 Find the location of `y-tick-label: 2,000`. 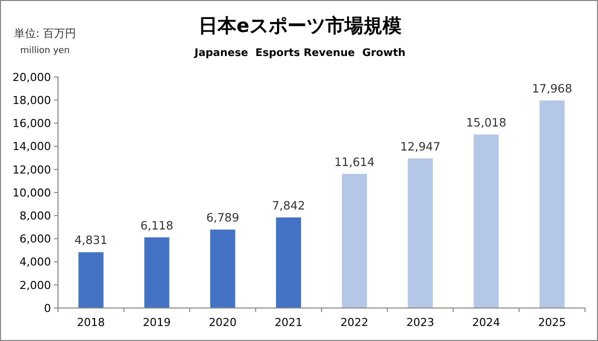

y-tick-label: 2,000 is located at coordinates (35, 285).